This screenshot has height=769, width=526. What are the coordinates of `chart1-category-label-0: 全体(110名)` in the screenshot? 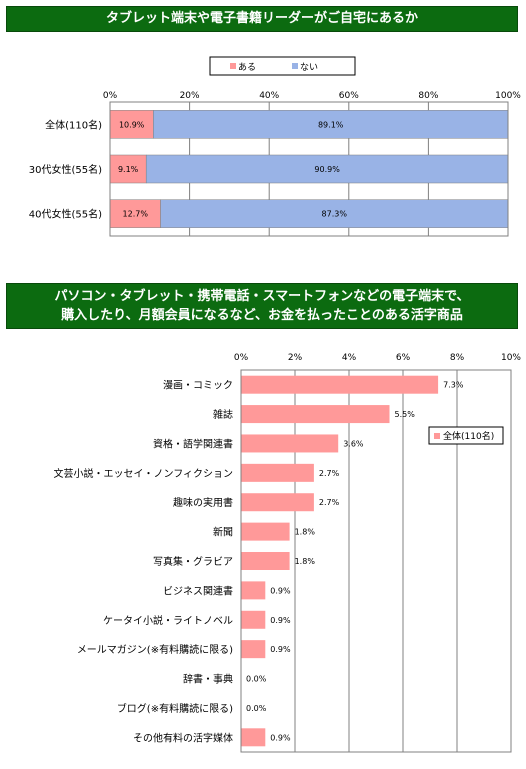 It's located at (73, 124).